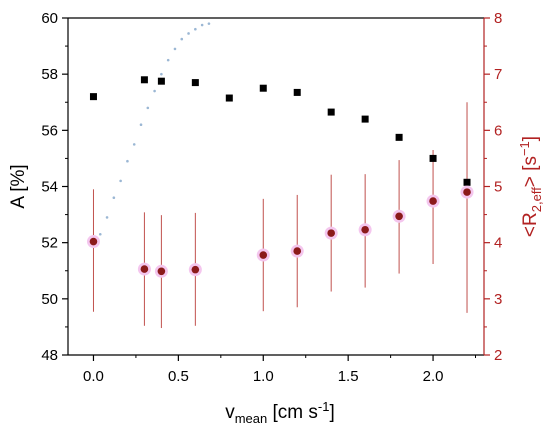 Image resolution: width=550 pixels, height=440 pixels. What do you see at coordinates (348, 376) in the screenshot?
I see `x-tick-label: 1.5` at bounding box center [348, 376].